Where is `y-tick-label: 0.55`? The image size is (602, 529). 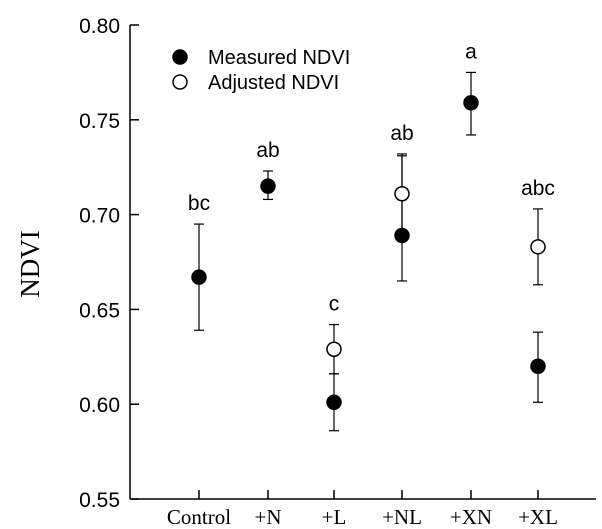
y-tick-label: 0.55 is located at coordinates (99, 500).